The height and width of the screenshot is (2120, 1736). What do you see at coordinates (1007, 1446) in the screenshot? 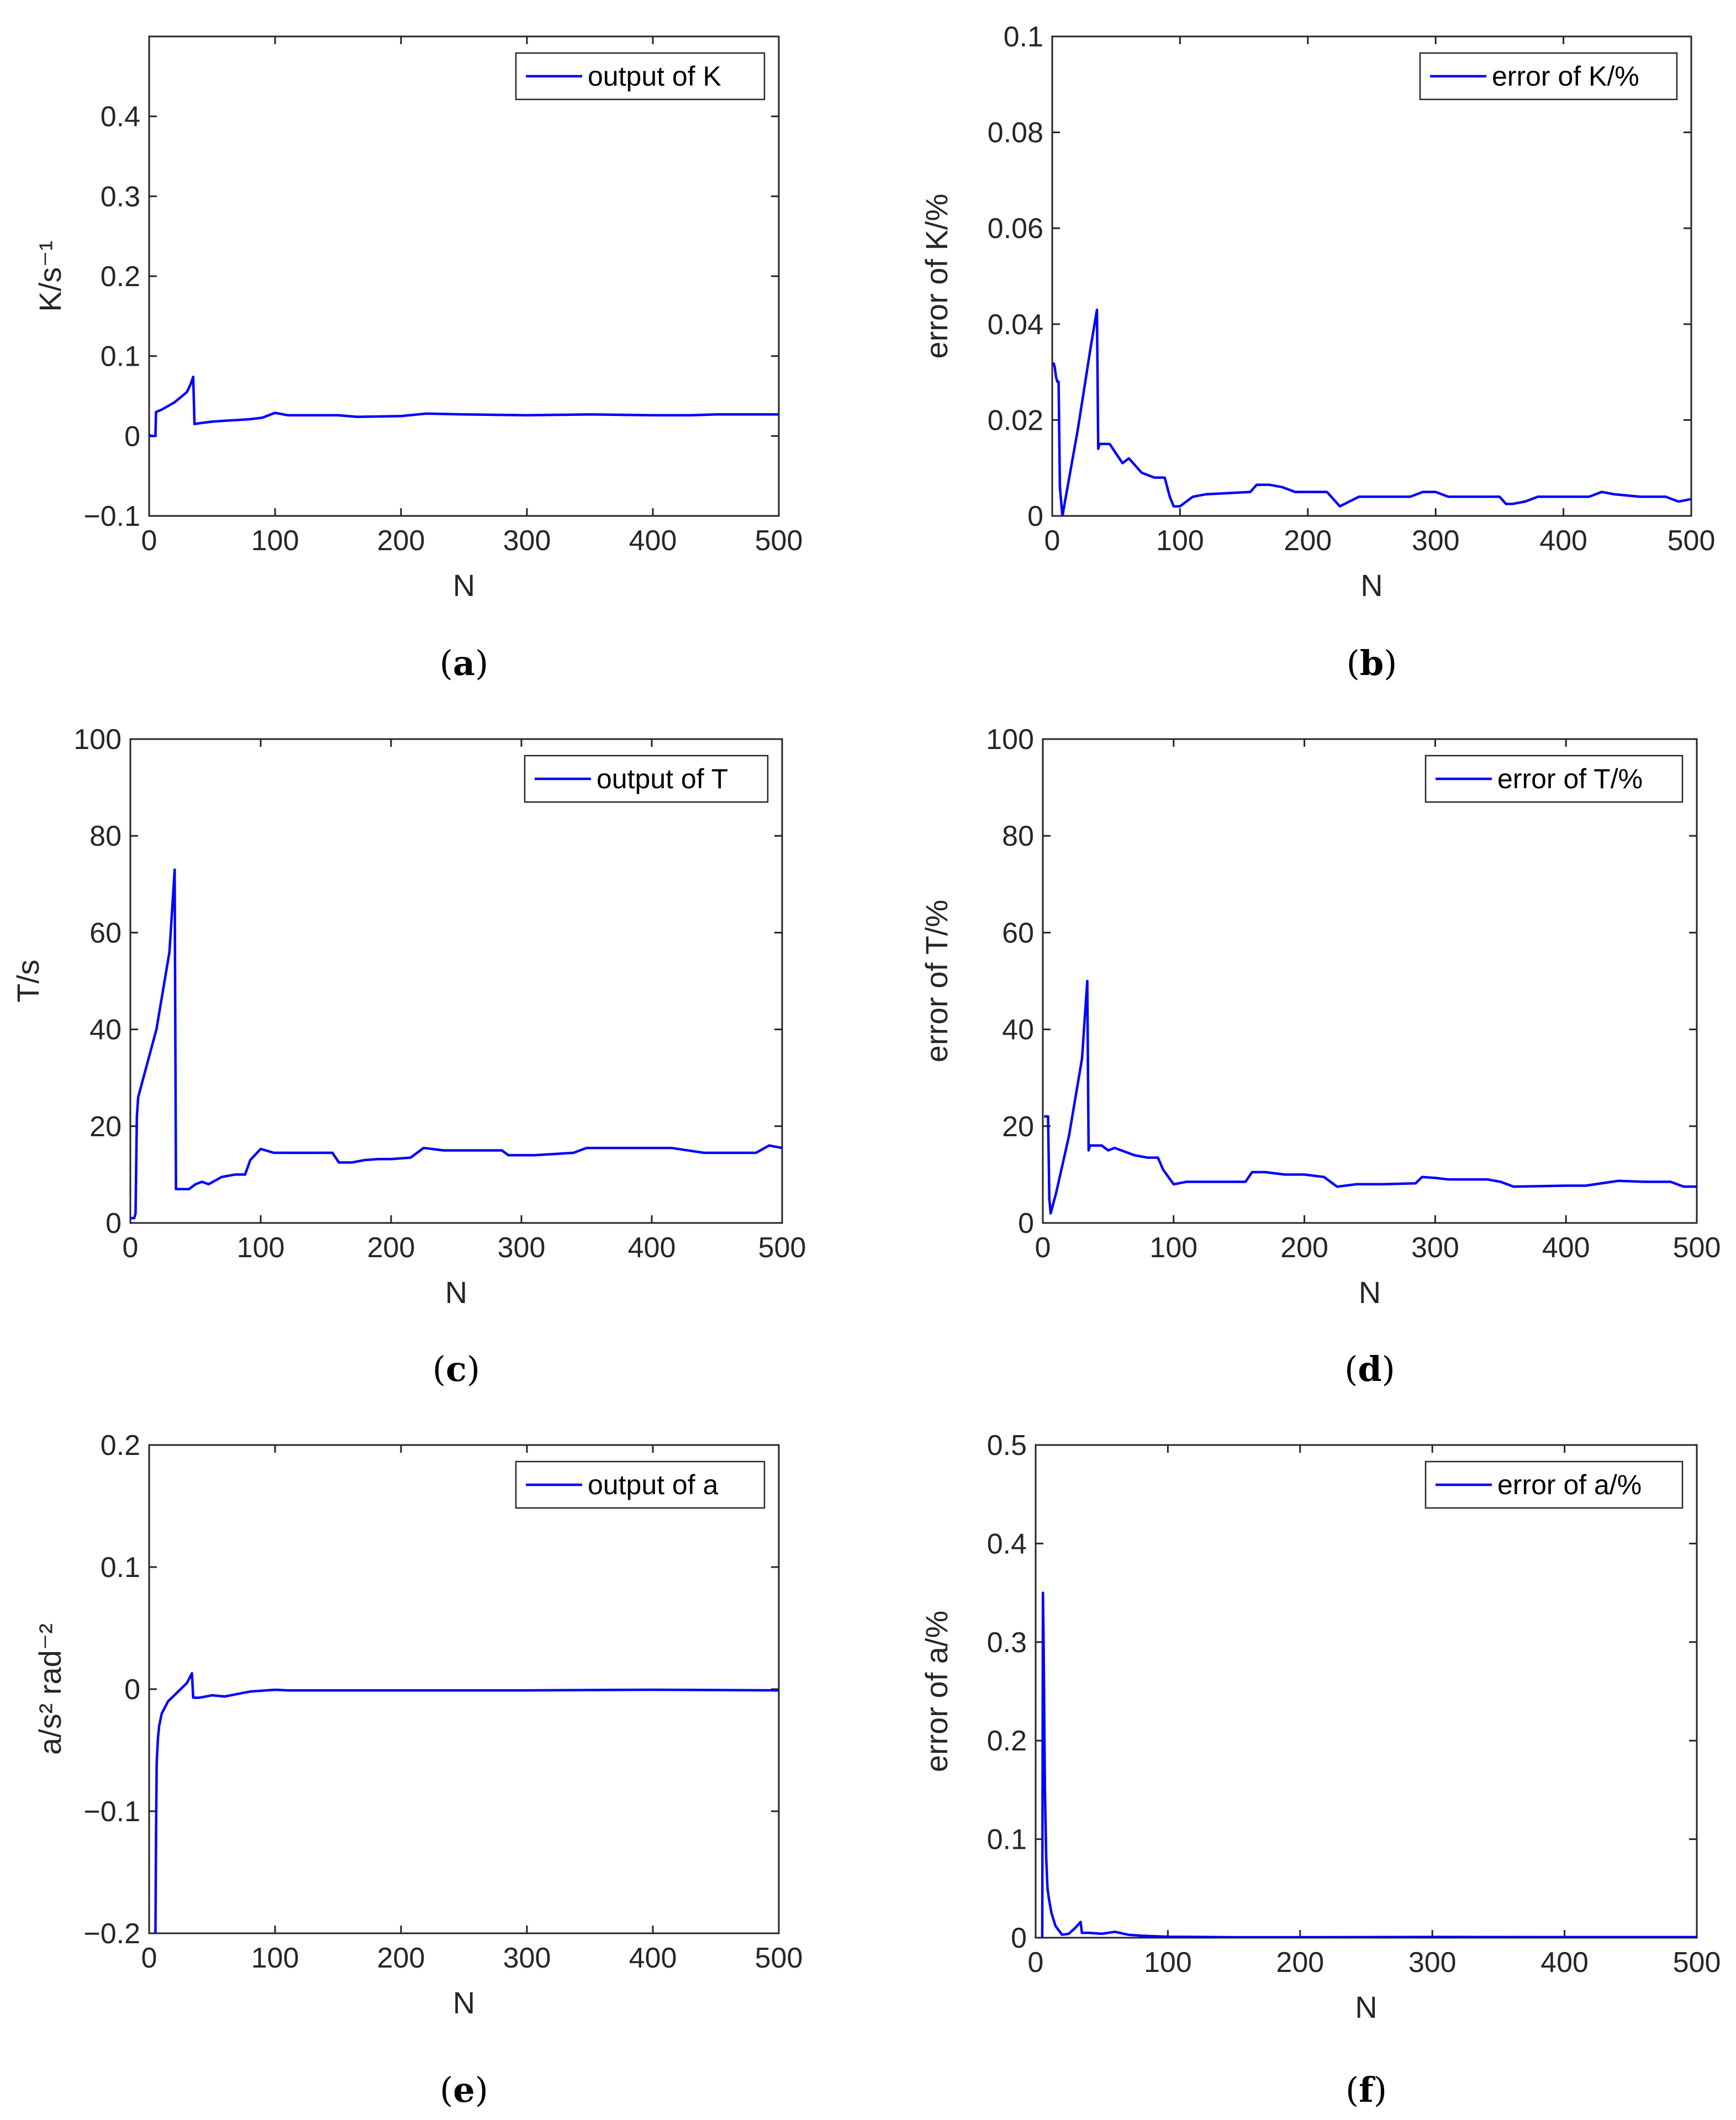
I see `y-tick-label-f: 0.5` at bounding box center [1007, 1446].